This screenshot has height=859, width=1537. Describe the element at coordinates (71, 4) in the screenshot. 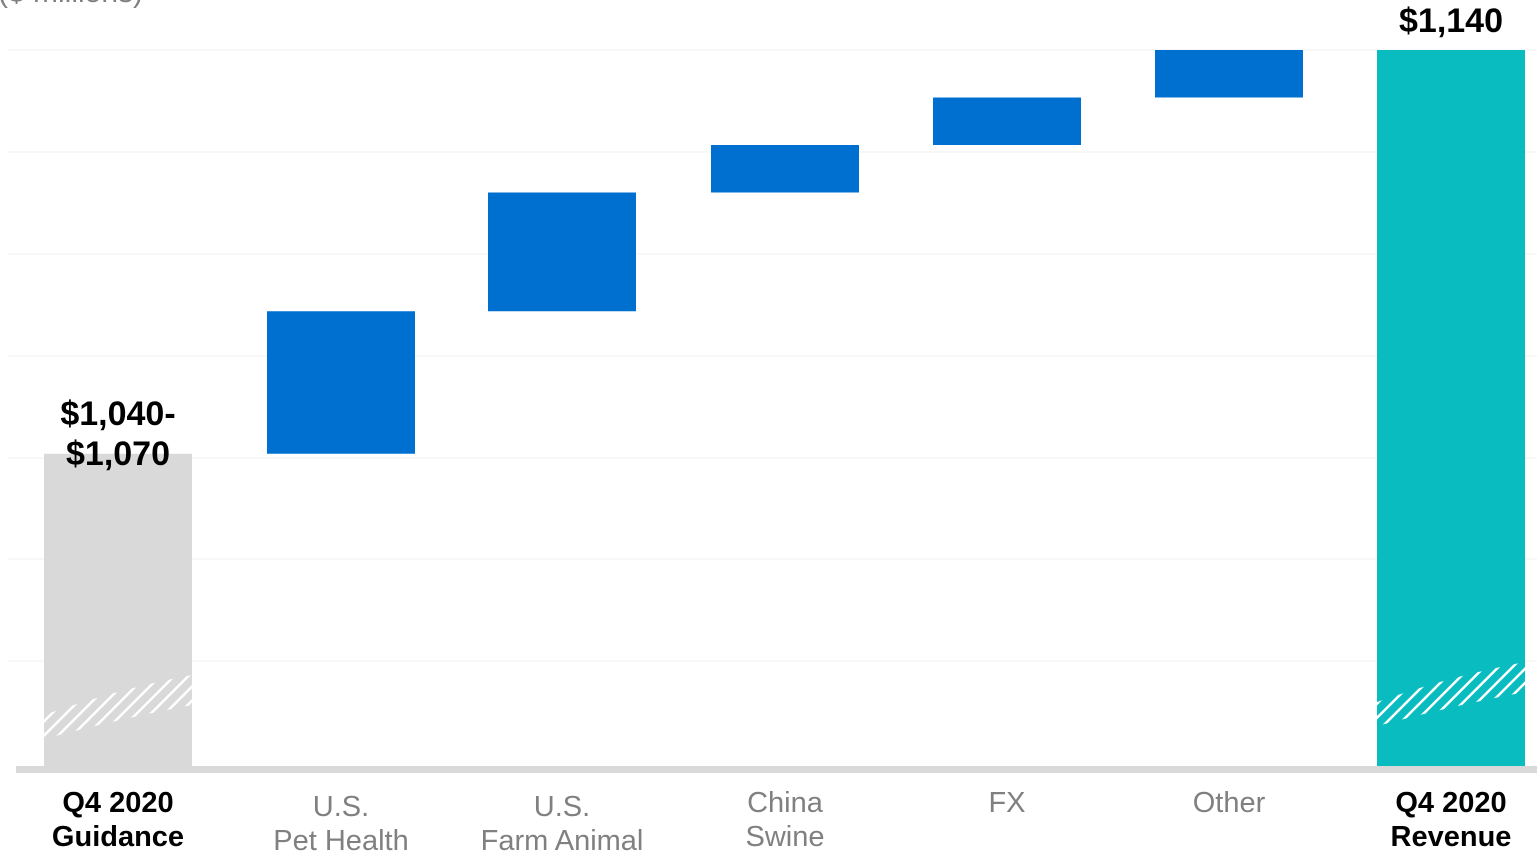

I see `y-axis-label: ($ millions)` at that location.